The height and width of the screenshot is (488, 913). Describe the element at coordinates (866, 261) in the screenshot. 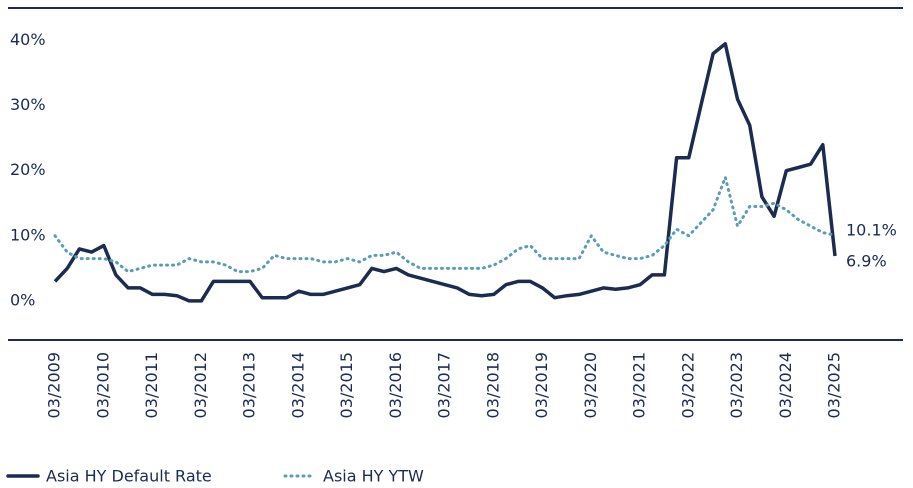

I see `end-label: 6.9%` at that location.